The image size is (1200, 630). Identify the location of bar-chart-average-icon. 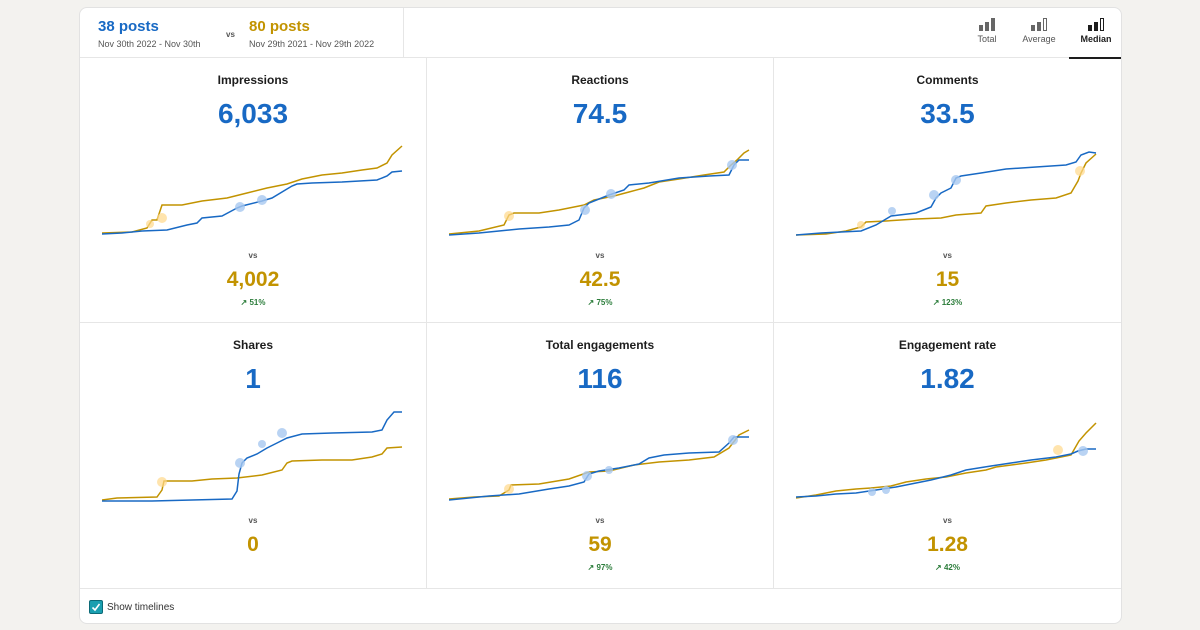
(1039, 24).